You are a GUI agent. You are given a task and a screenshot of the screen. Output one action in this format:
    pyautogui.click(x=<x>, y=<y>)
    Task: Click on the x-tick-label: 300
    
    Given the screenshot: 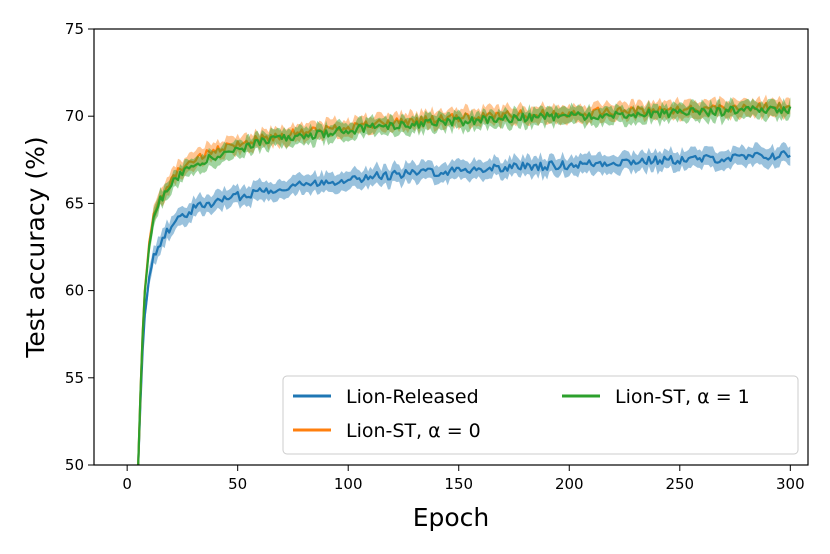 What is the action you would take?
    pyautogui.click(x=790, y=484)
    